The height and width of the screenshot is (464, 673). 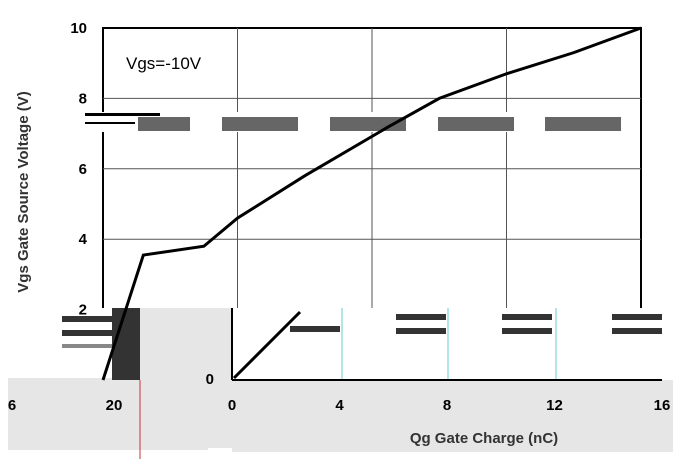 I want to click on glitch-artifacts, so click(x=355, y=122).